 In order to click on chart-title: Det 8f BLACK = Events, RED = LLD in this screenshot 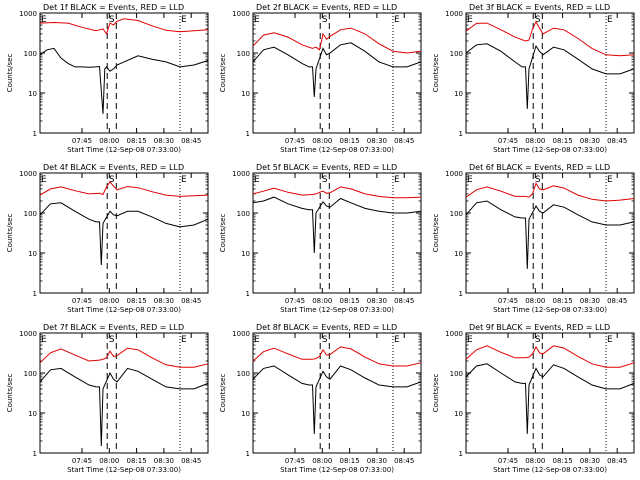, I will do `click(326, 327)`.